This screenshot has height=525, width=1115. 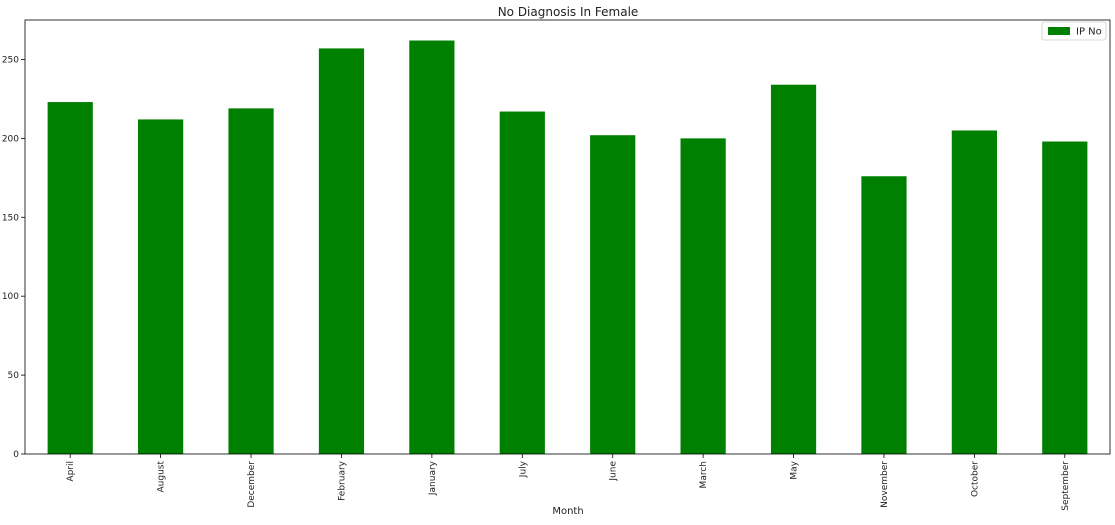 What do you see at coordinates (13, 257) in the screenshot?
I see `y-axis: 0 50 100 150 200 250` at bounding box center [13, 257].